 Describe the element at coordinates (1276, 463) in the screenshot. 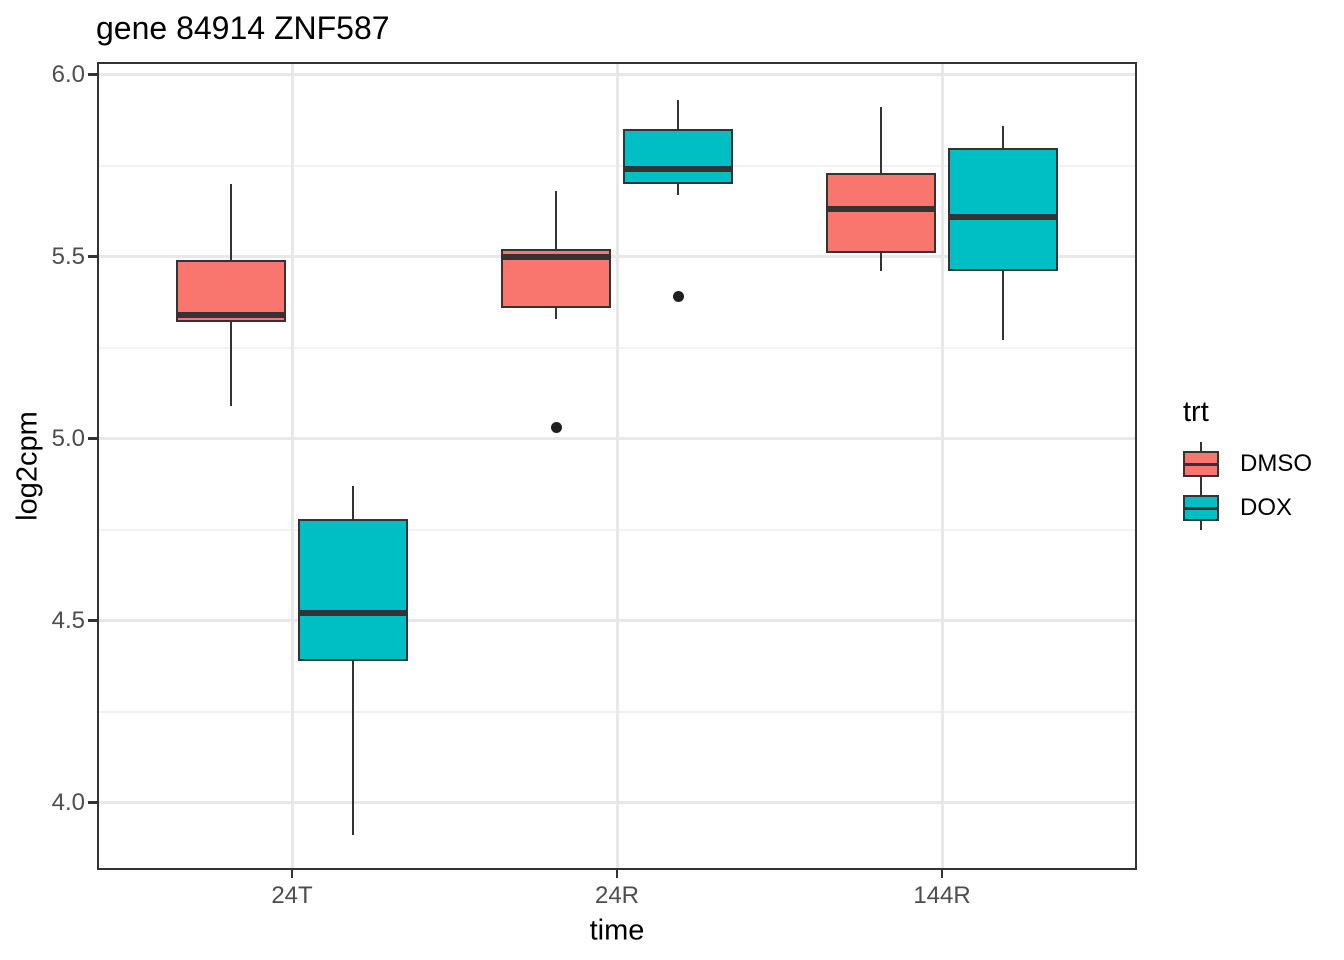

I see `legend-label-dmso: DMSO` at that location.